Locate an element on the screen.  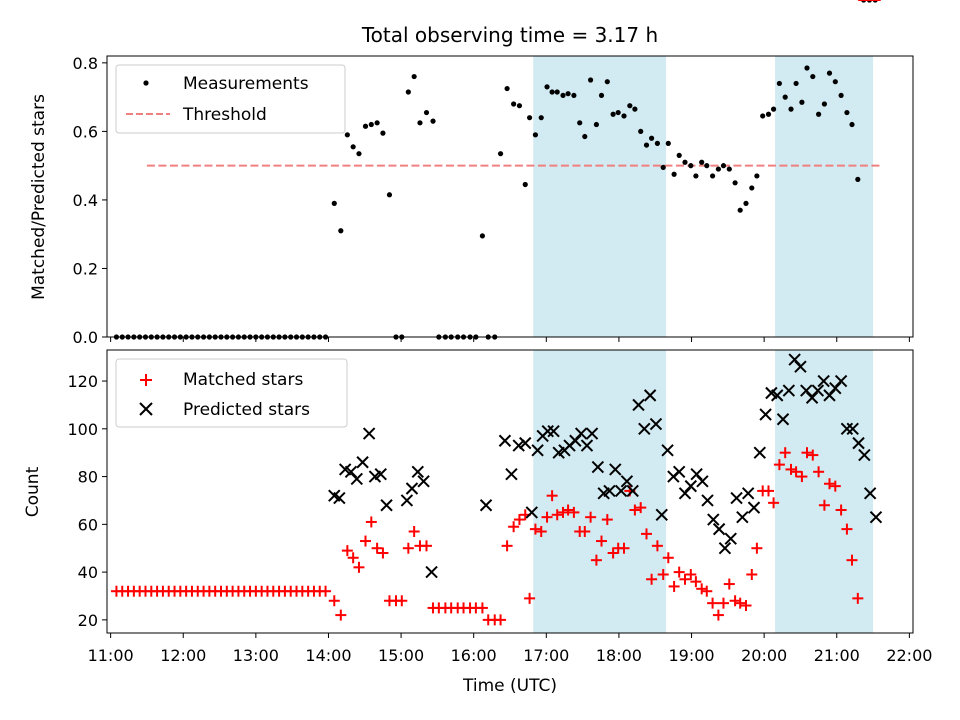
y-tick-label: 40 is located at coordinates (88, 572).